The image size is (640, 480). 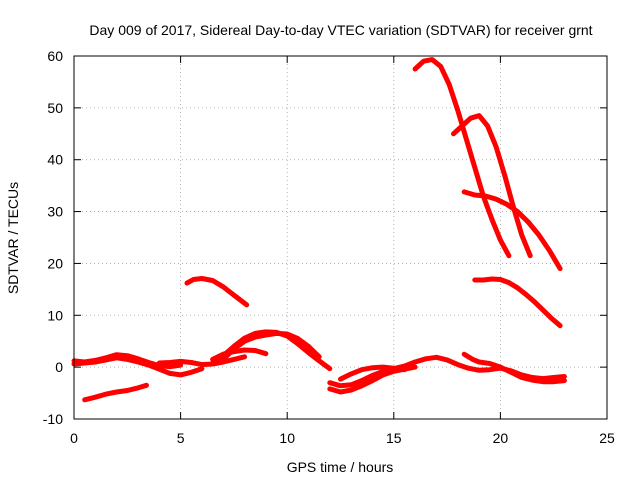 What do you see at coordinates (13, 238) in the screenshot?
I see `y-axis-label: SDTVAR / TECUs` at bounding box center [13, 238].